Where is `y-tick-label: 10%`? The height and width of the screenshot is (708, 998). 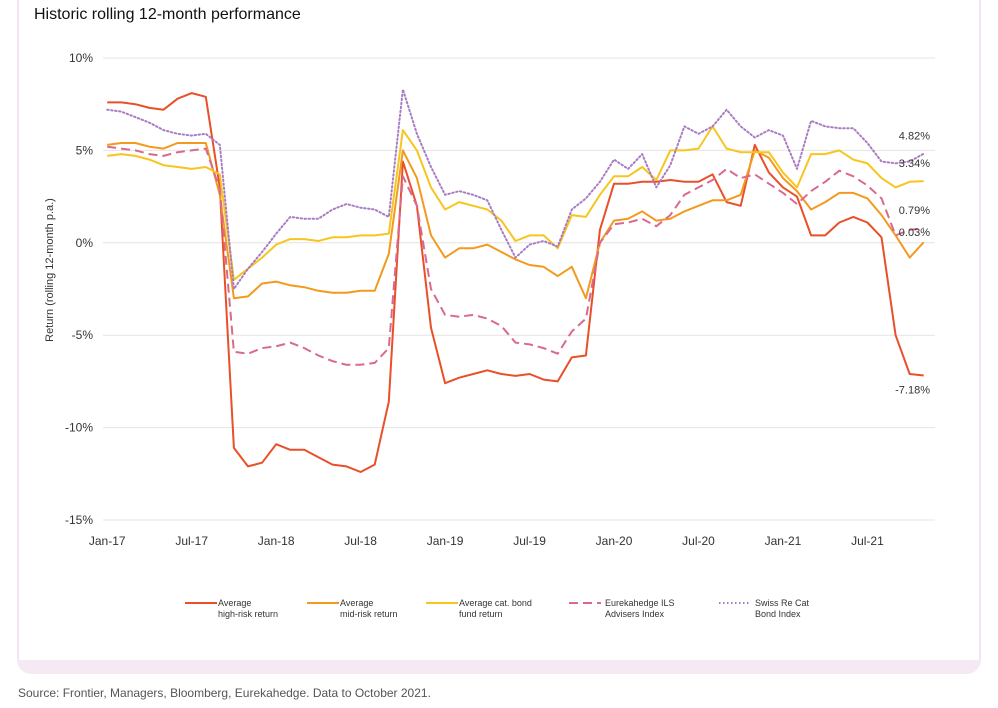 y-tick-label: 10% is located at coordinates (81, 58).